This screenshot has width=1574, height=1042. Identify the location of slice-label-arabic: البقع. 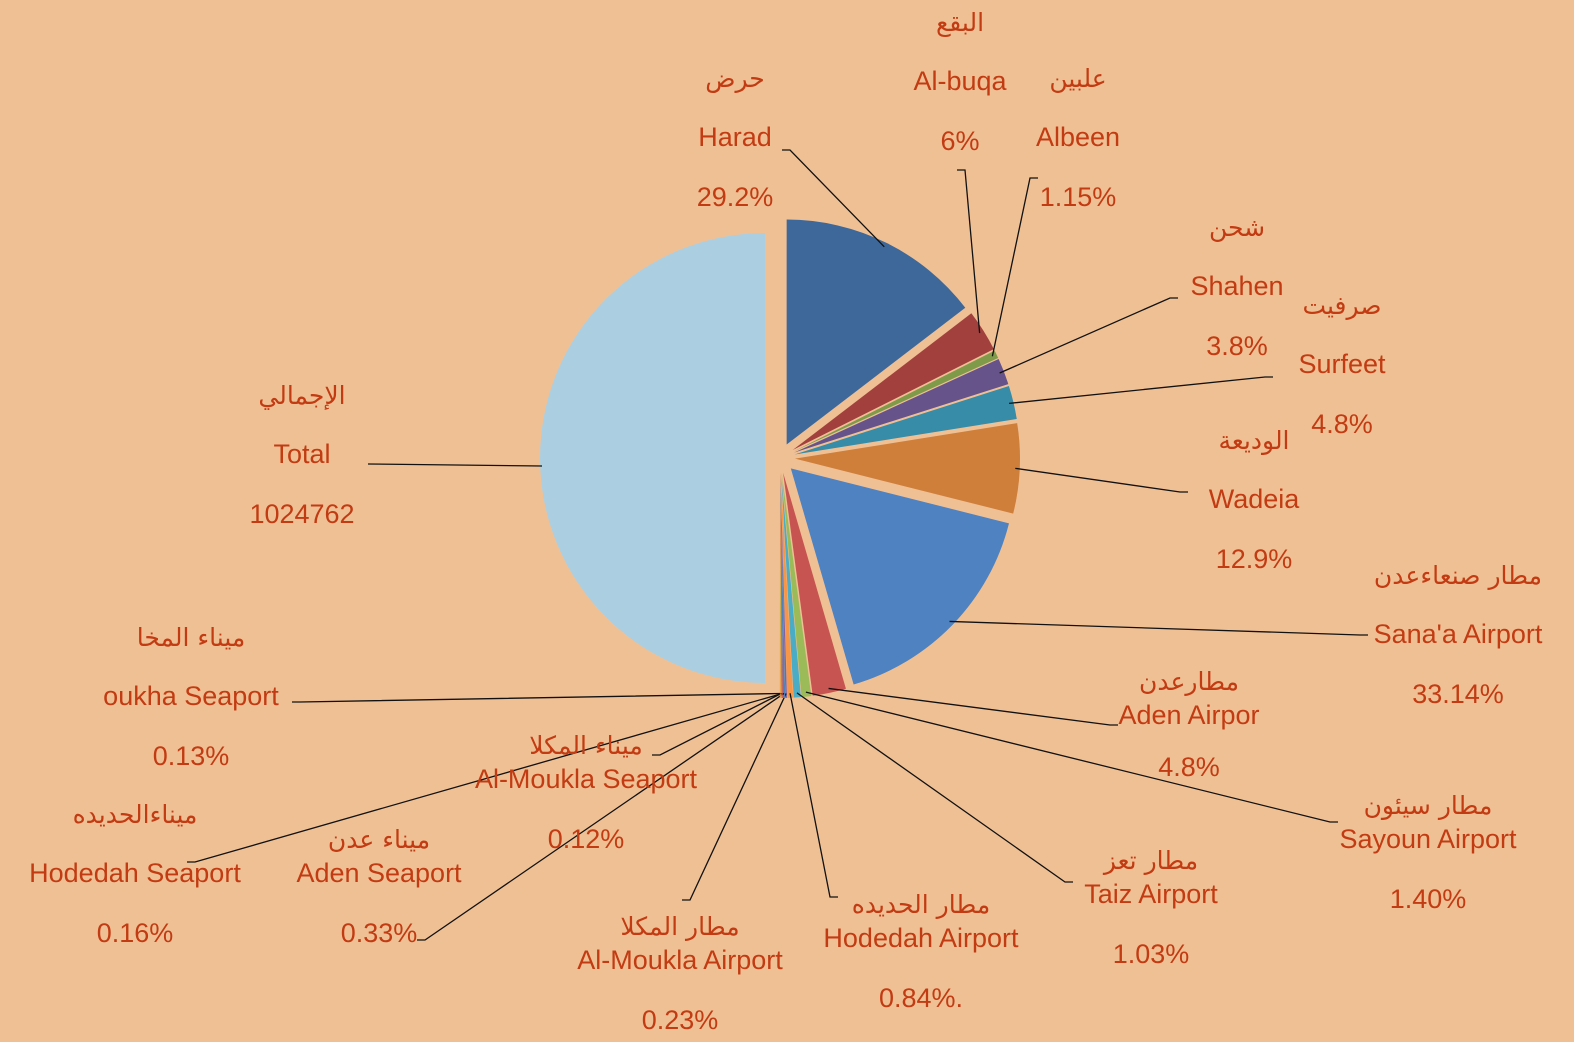
(960, 23).